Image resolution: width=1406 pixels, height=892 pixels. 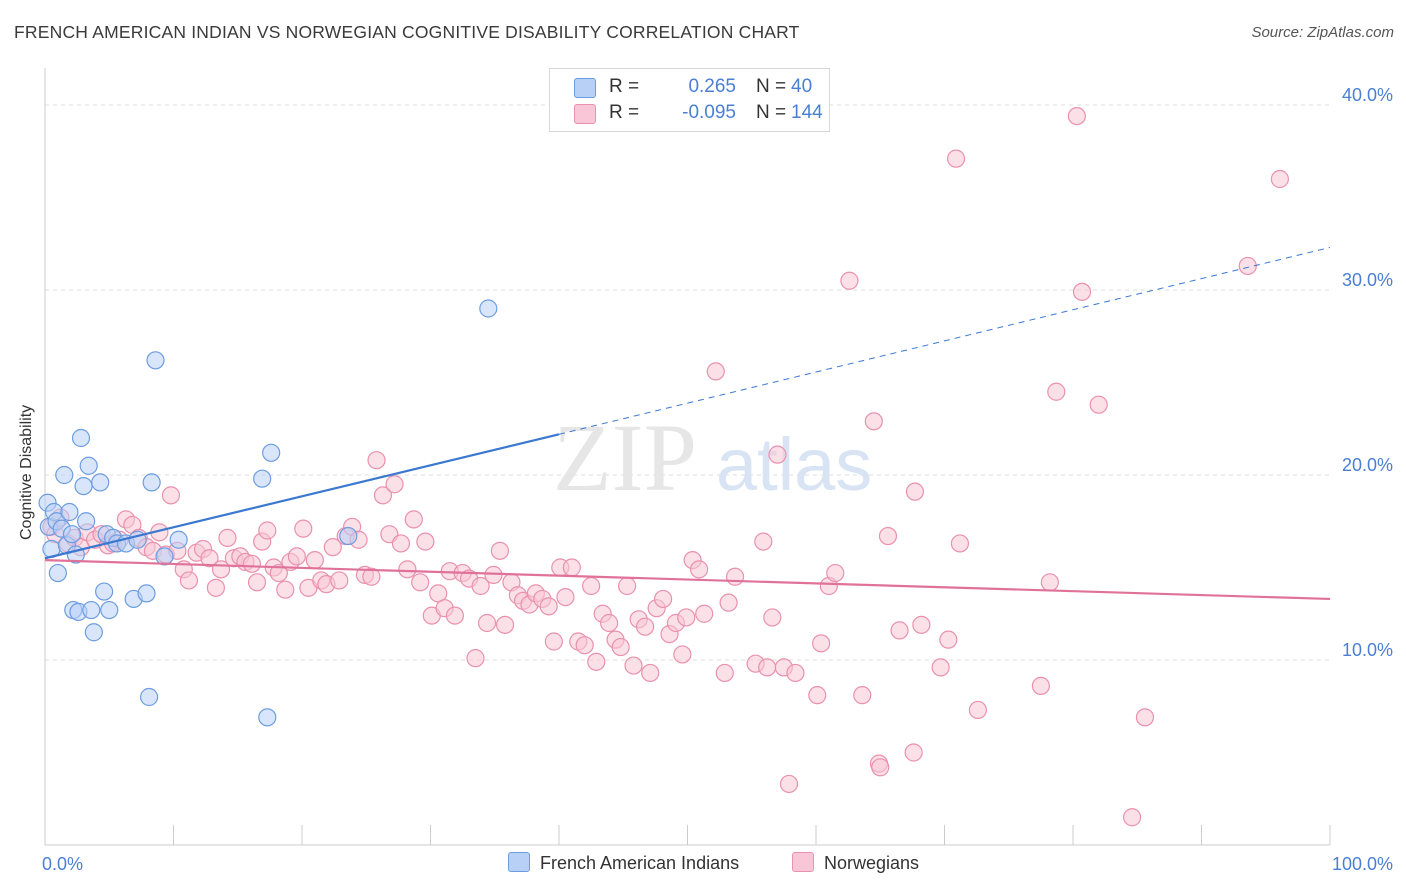 What do you see at coordinates (803, 862) in the screenshot?
I see `series-swatch-pink` at bounding box center [803, 862].